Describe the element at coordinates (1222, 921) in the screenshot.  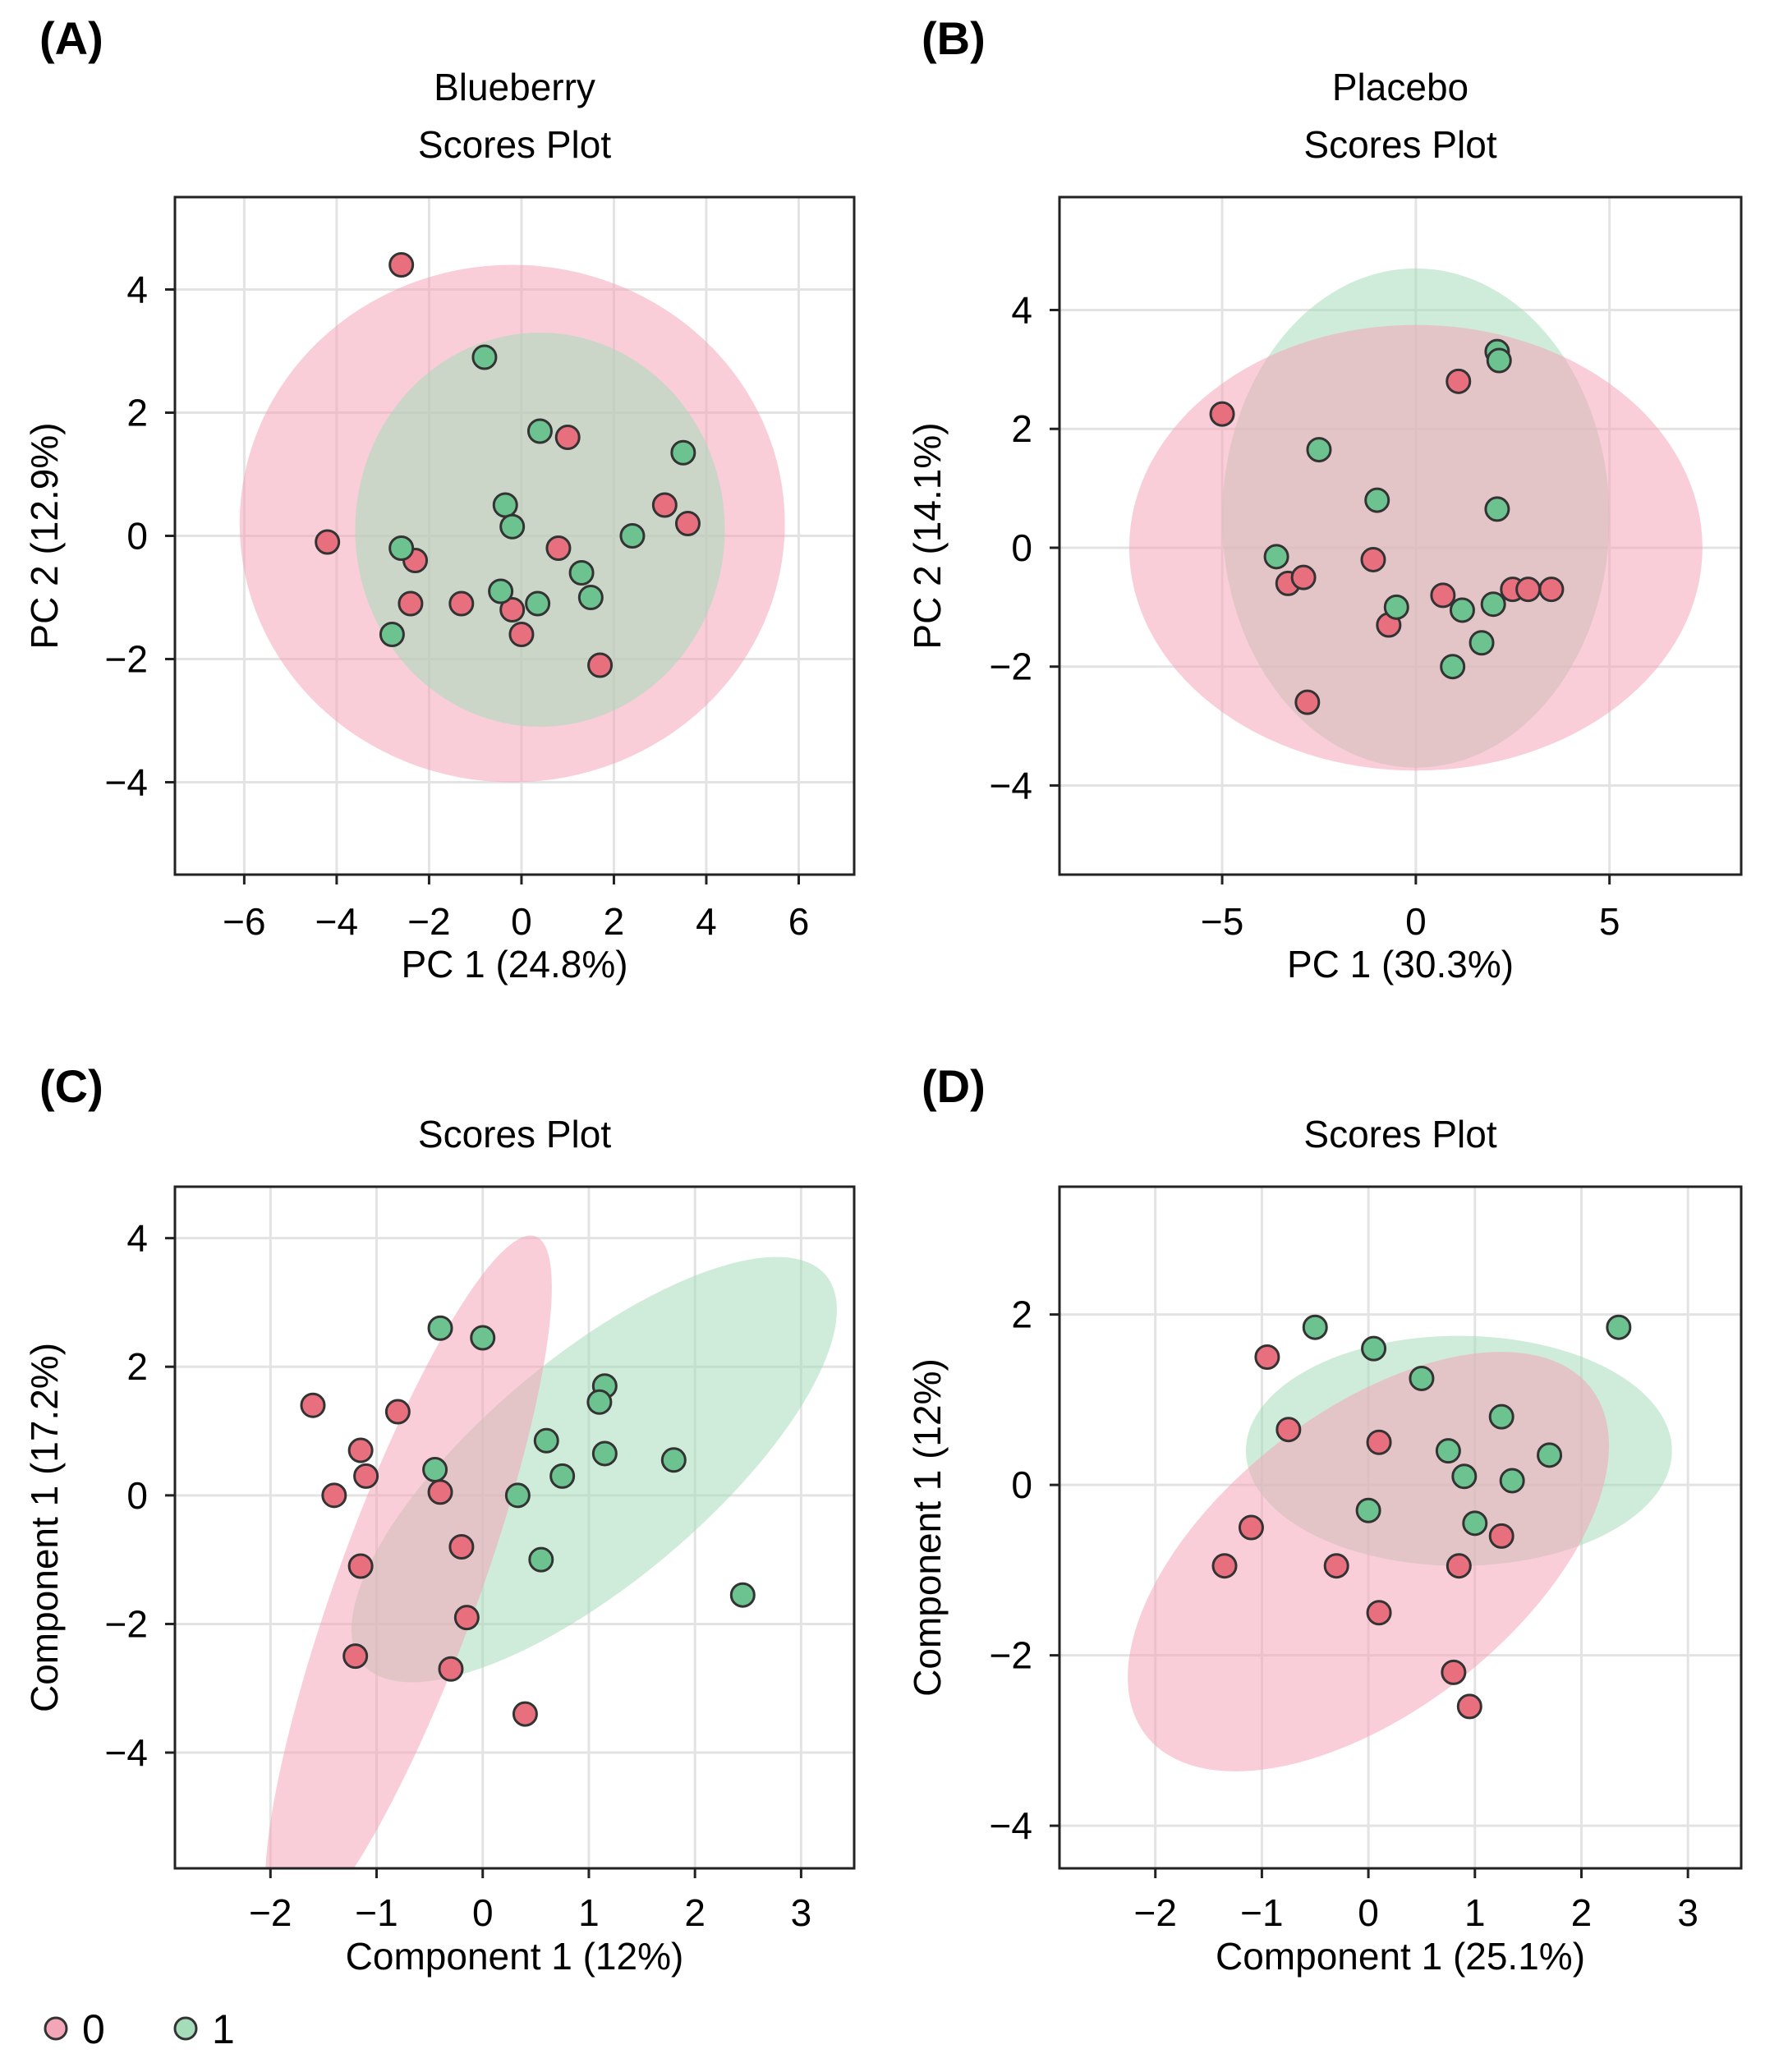
I see `x-tick-label: −5` at that location.